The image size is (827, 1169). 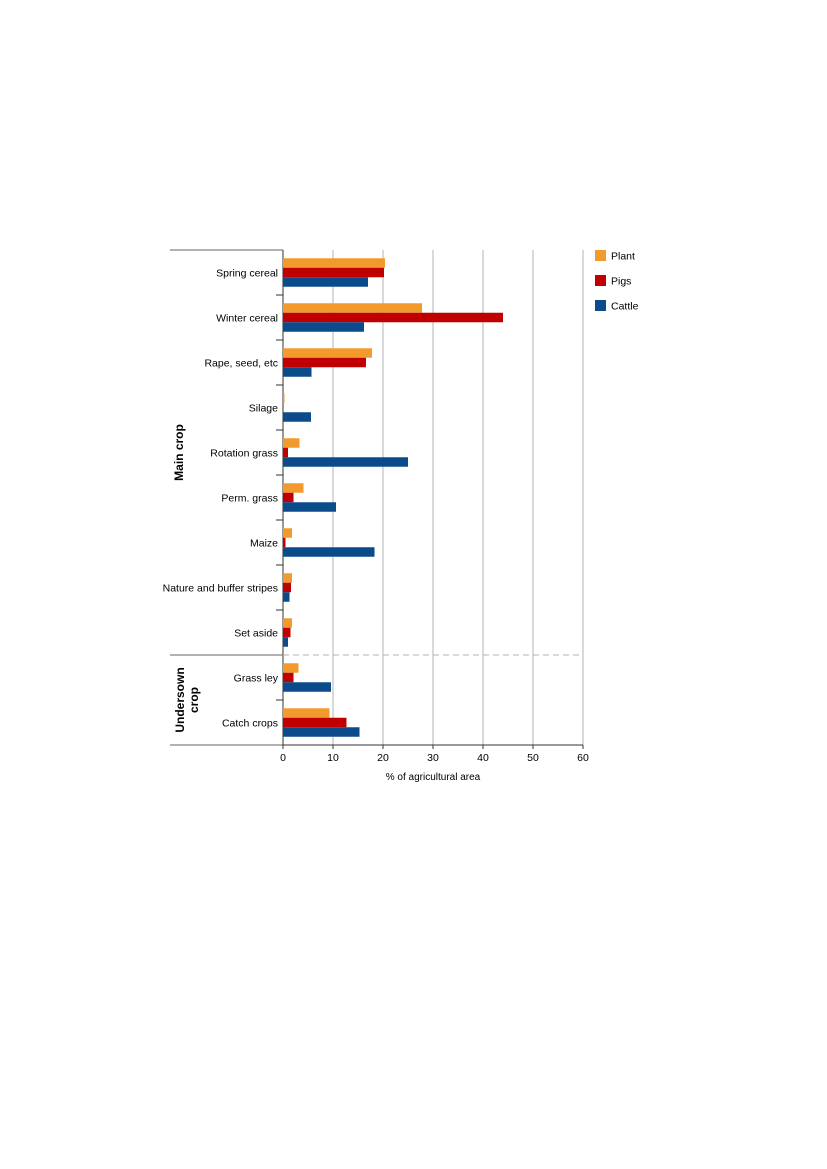 I want to click on bar-cattle-catch-crops, so click(x=321, y=732).